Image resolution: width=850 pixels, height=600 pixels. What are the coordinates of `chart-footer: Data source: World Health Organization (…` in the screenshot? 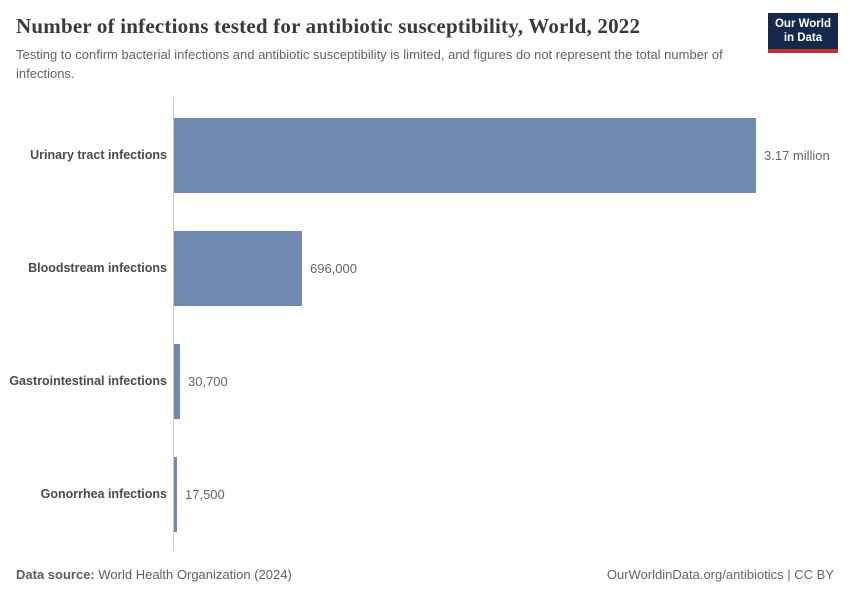 It's located at (425, 574).